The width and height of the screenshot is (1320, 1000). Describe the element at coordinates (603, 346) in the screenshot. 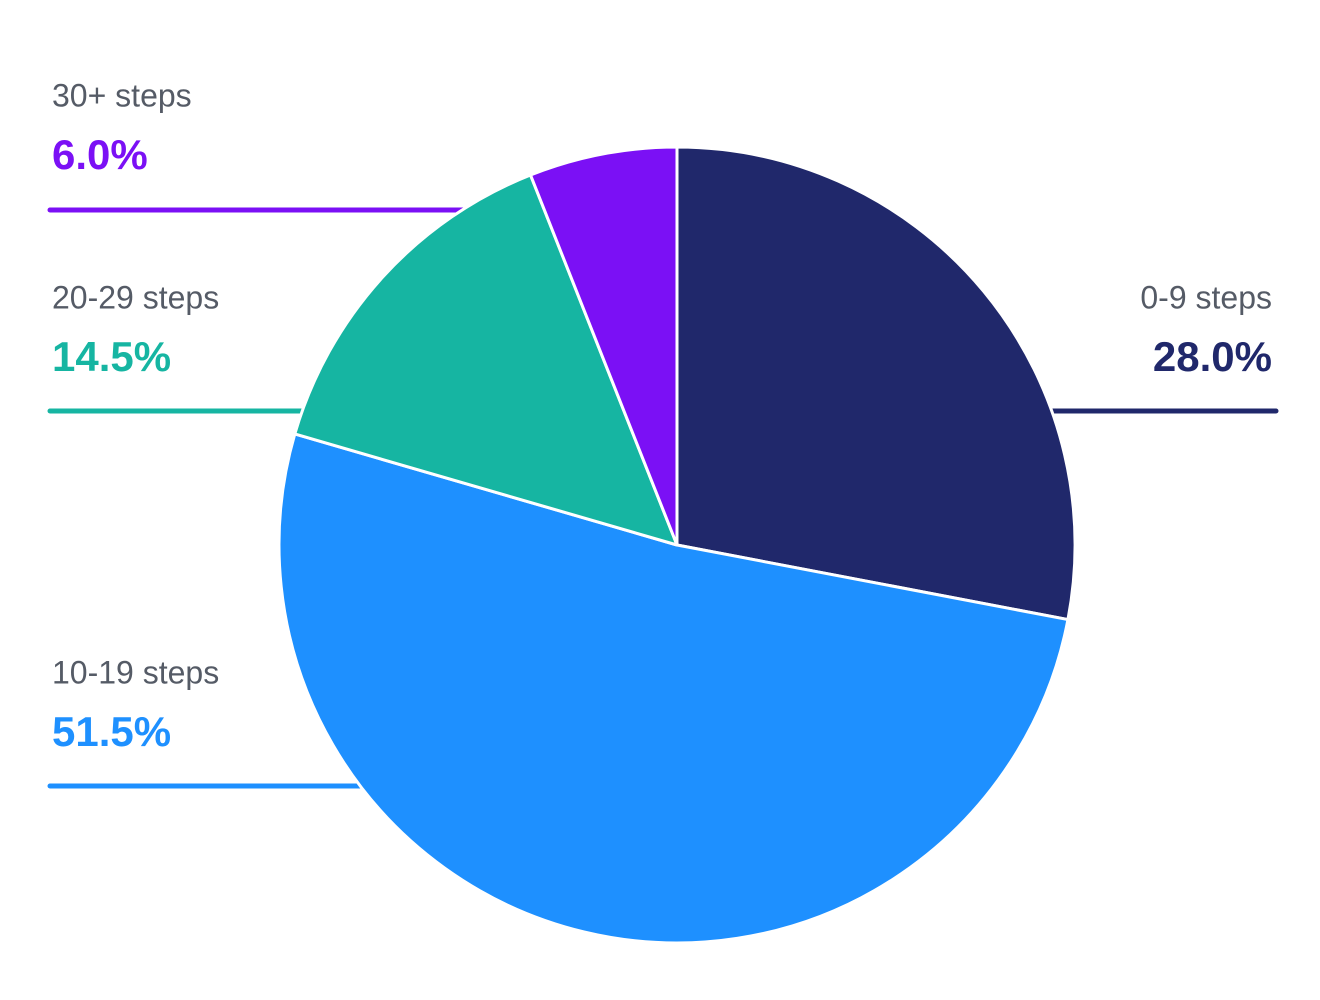

I see `pie-slice-30plus-steps` at that location.